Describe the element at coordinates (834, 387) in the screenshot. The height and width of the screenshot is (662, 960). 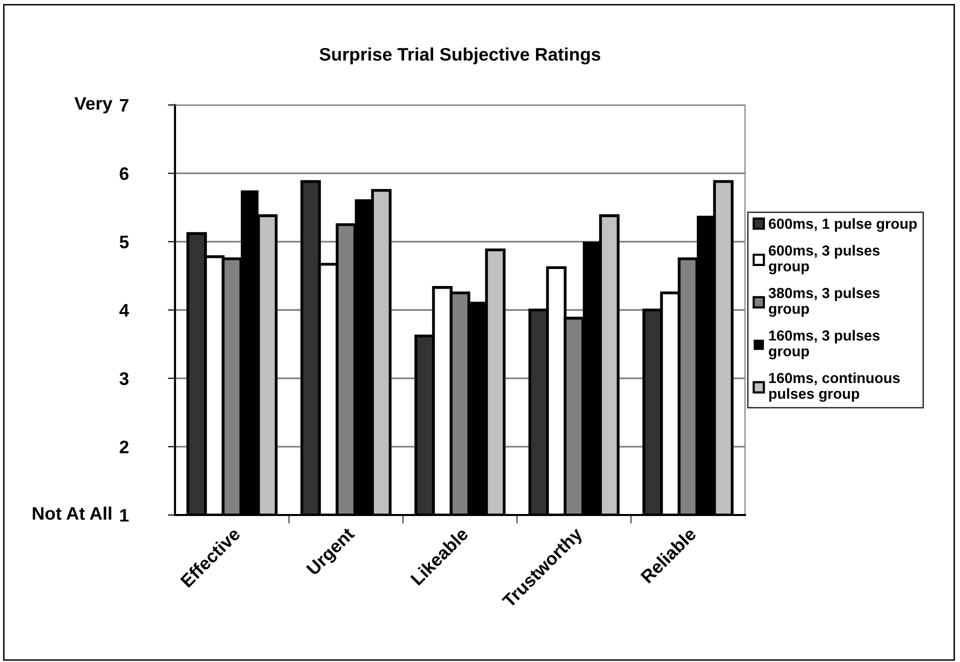
I see `legend-label: 160ms, continuous pulses group` at that location.